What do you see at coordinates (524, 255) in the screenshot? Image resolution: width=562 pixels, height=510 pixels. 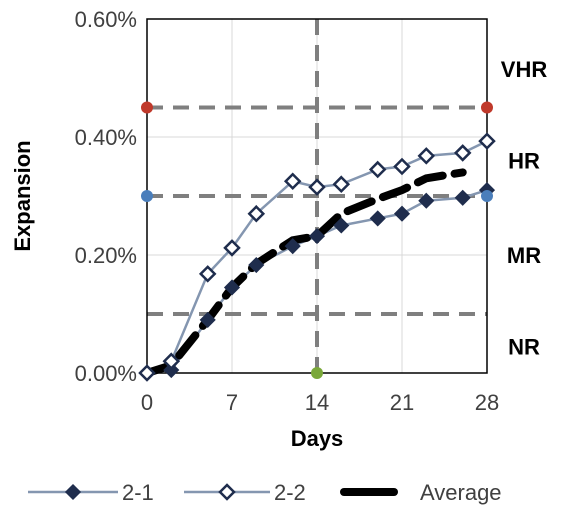 I see `zone-label-MR: MR` at bounding box center [524, 255].